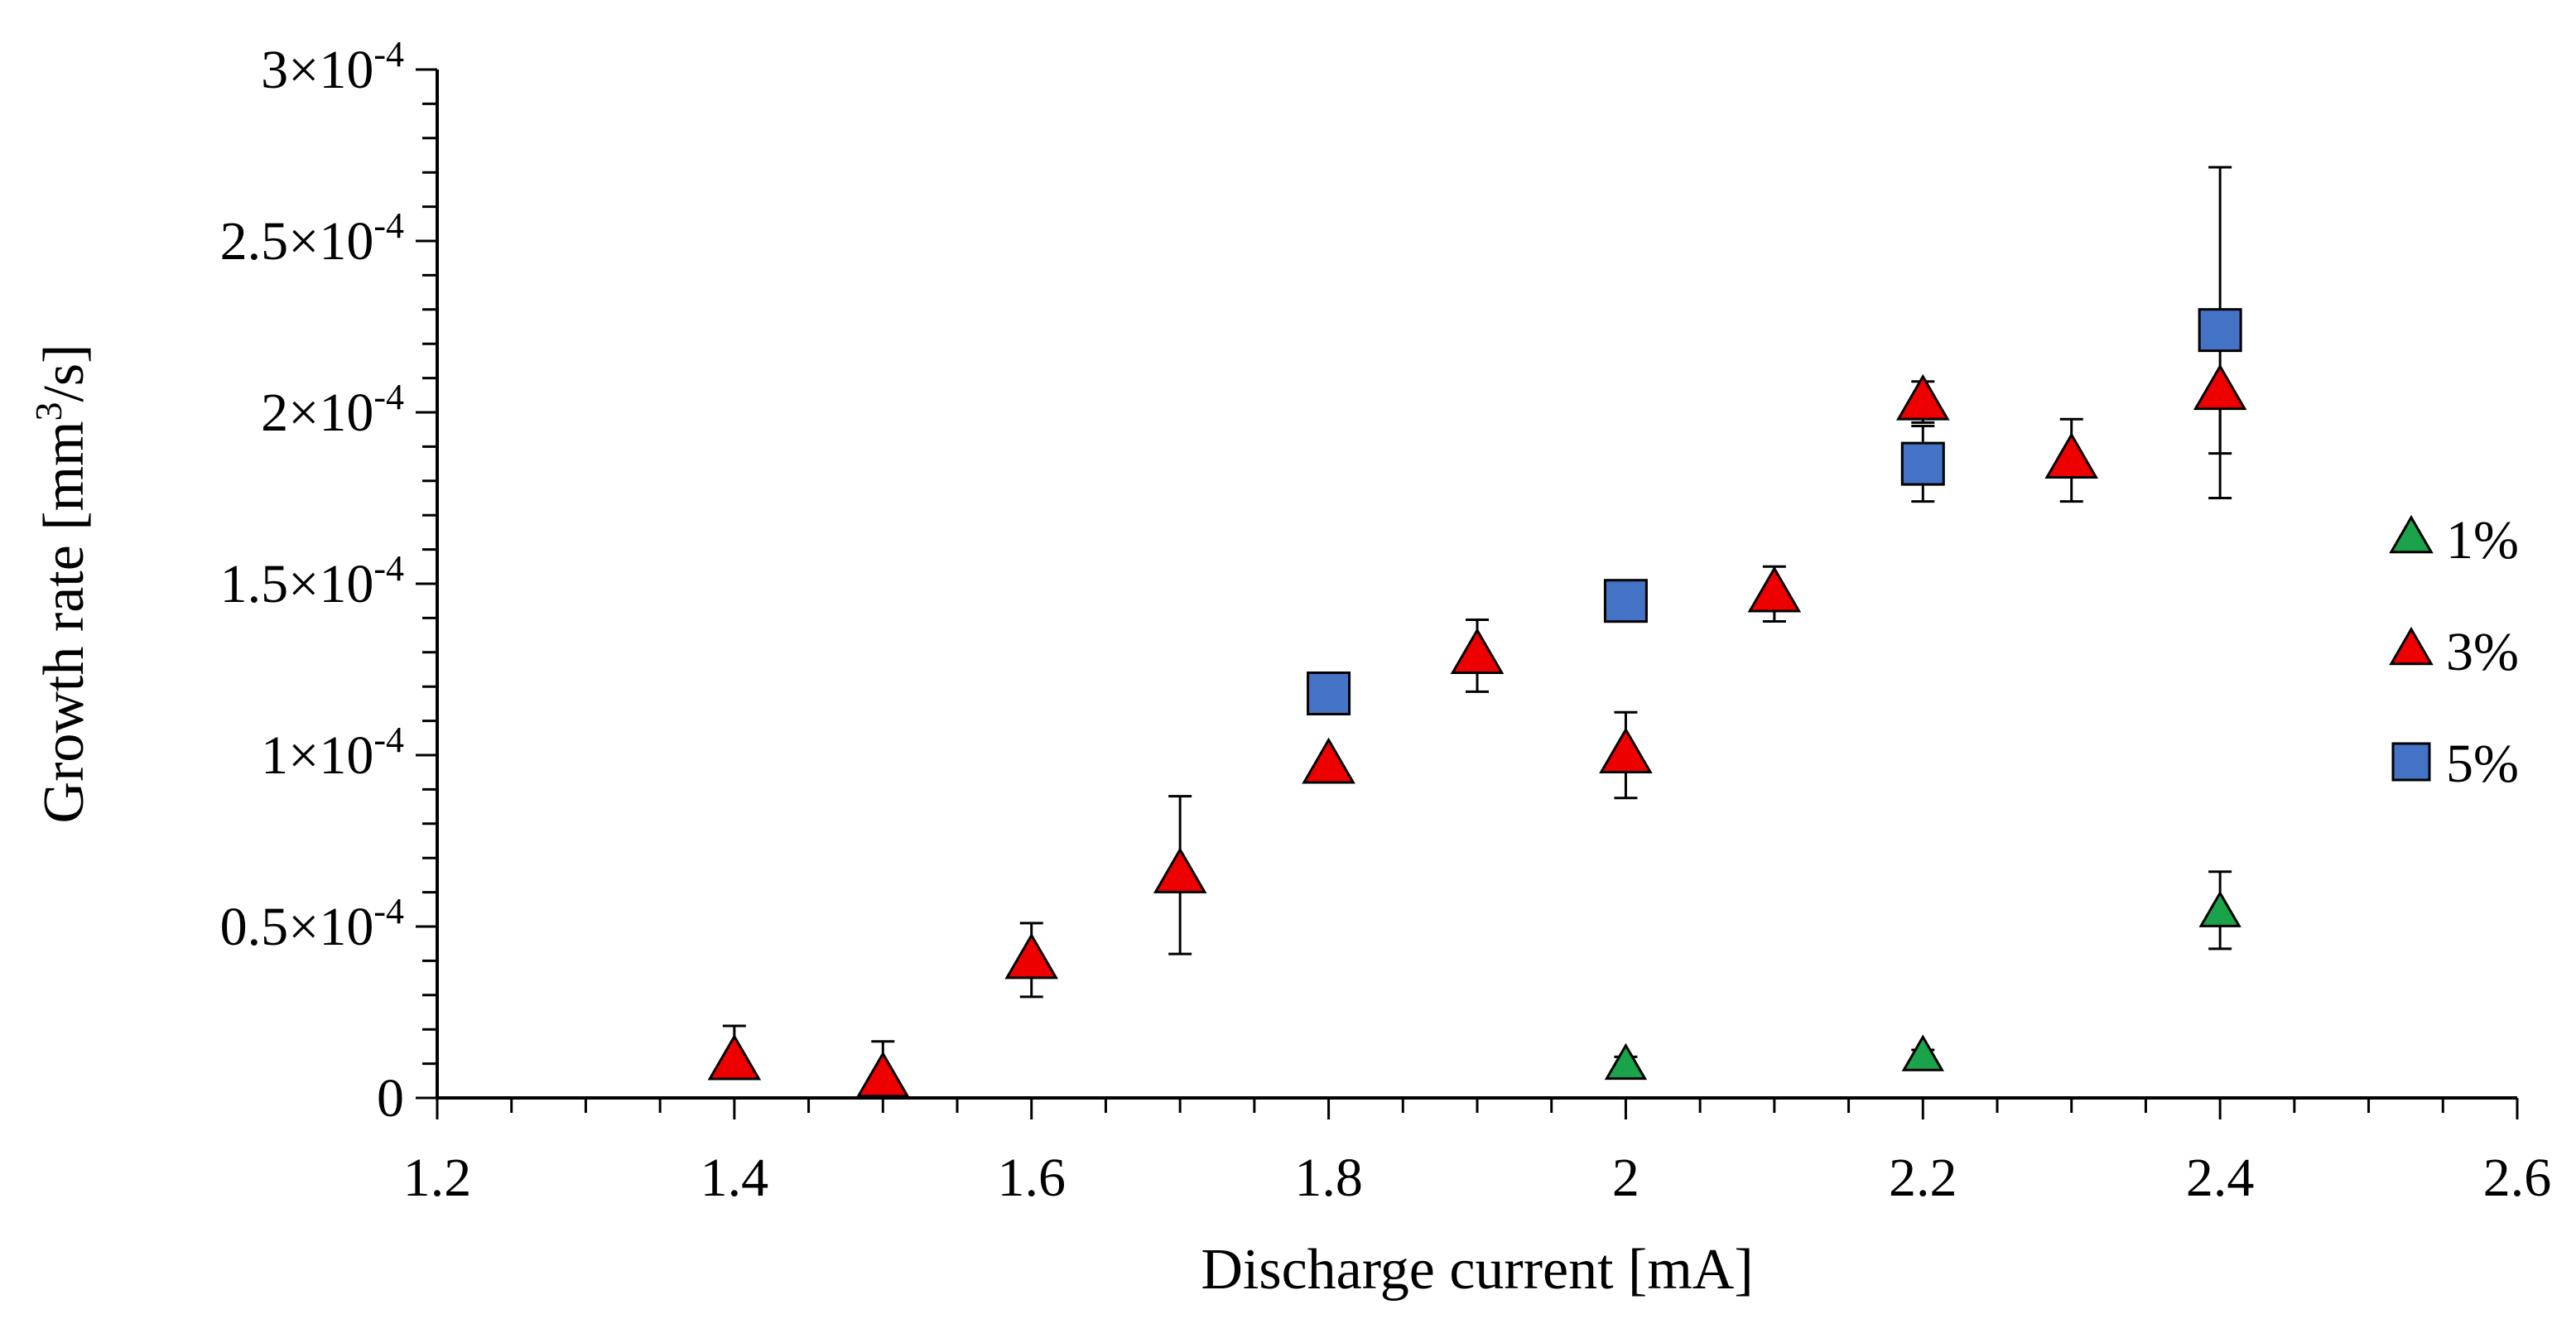  I want to click on x-tick-label: 2.6, so click(2517, 1178).